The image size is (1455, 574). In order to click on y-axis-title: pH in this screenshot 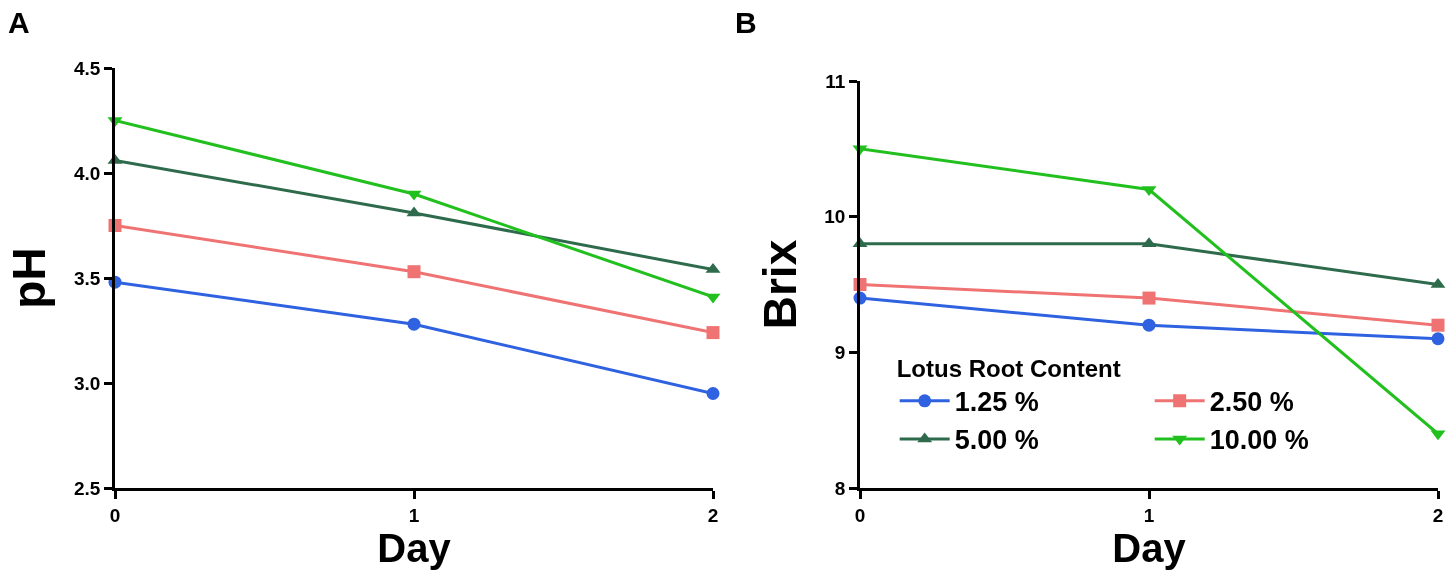, I will do `click(29, 278)`.